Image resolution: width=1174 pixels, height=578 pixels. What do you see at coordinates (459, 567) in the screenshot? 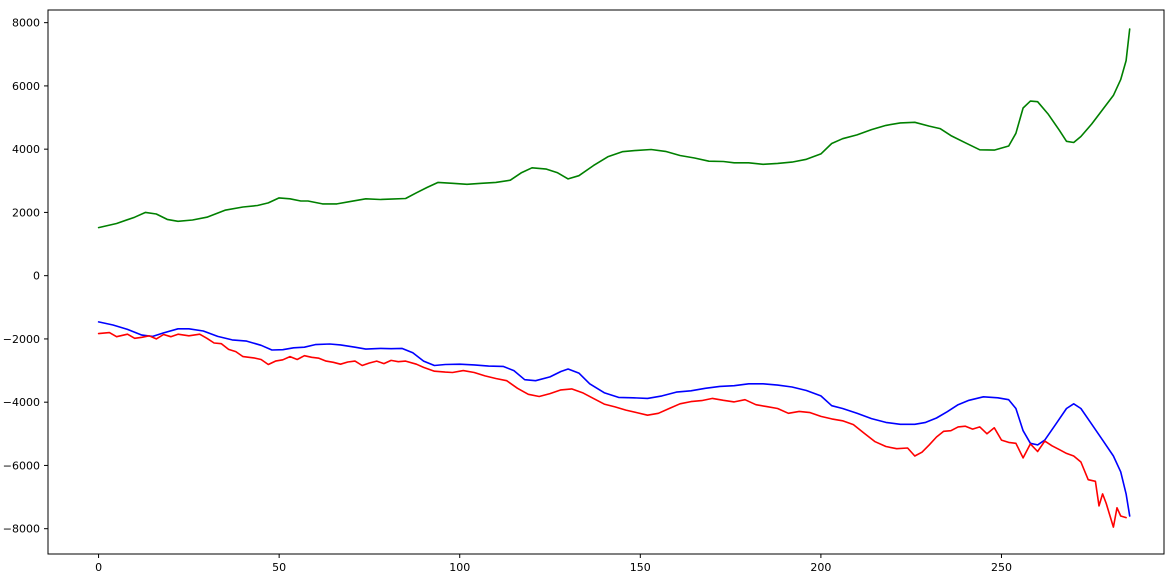
I see `x-tick-label: 100` at bounding box center [459, 567].